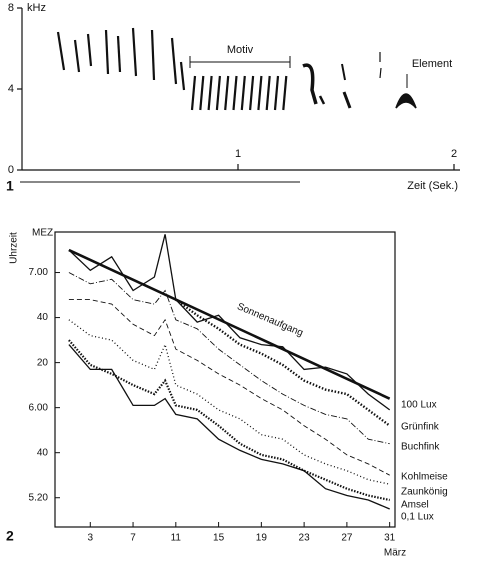 The height and width of the screenshot is (565, 477). I want to click on x-tick-label: 11, so click(176, 538).